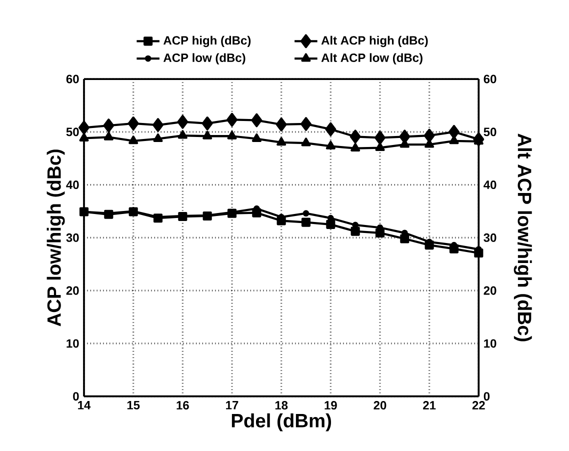 Image resolution: width=569 pixels, height=451 pixels. What do you see at coordinates (72, 237) in the screenshot?
I see `y-tick-label: 30` at bounding box center [72, 237].